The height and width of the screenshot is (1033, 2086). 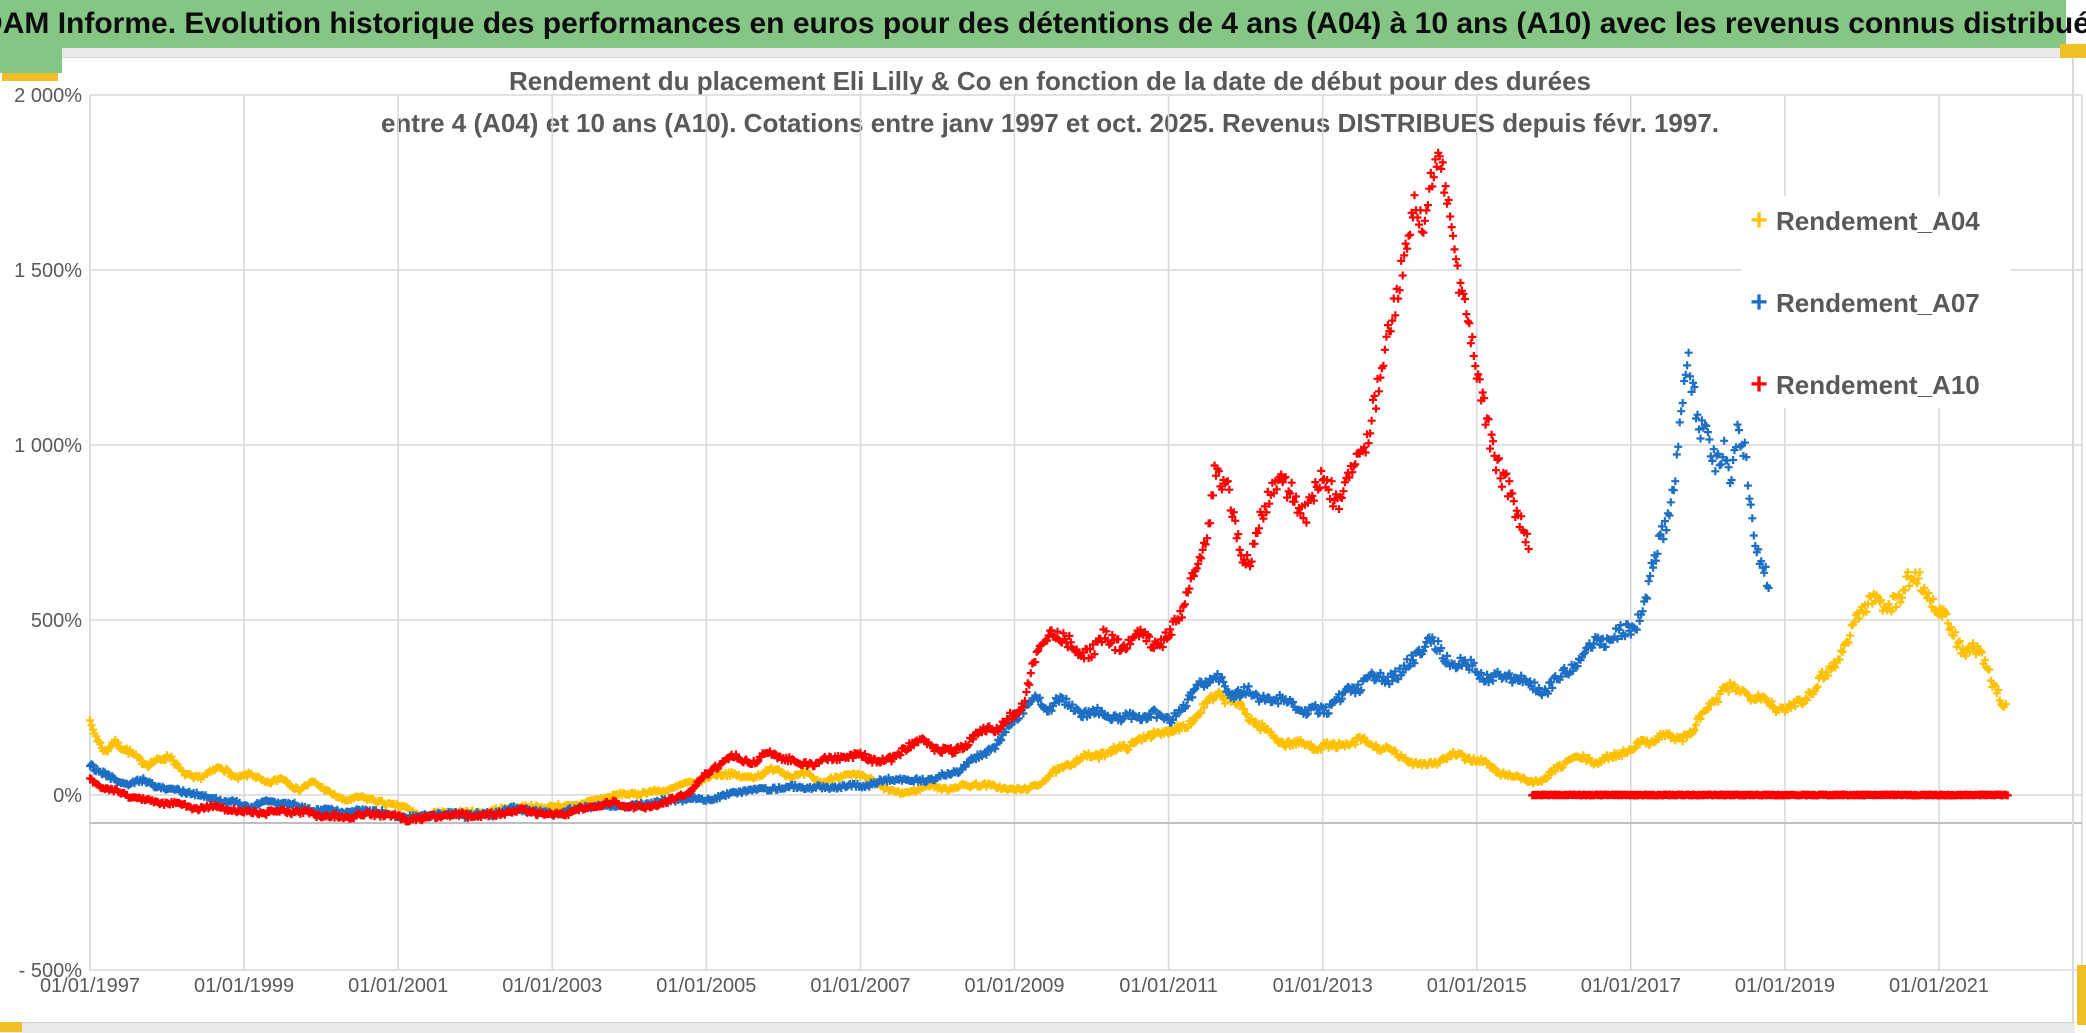 I want to click on legend-item-rendement_a07: + Rendement_A07, so click(x=1861, y=303).